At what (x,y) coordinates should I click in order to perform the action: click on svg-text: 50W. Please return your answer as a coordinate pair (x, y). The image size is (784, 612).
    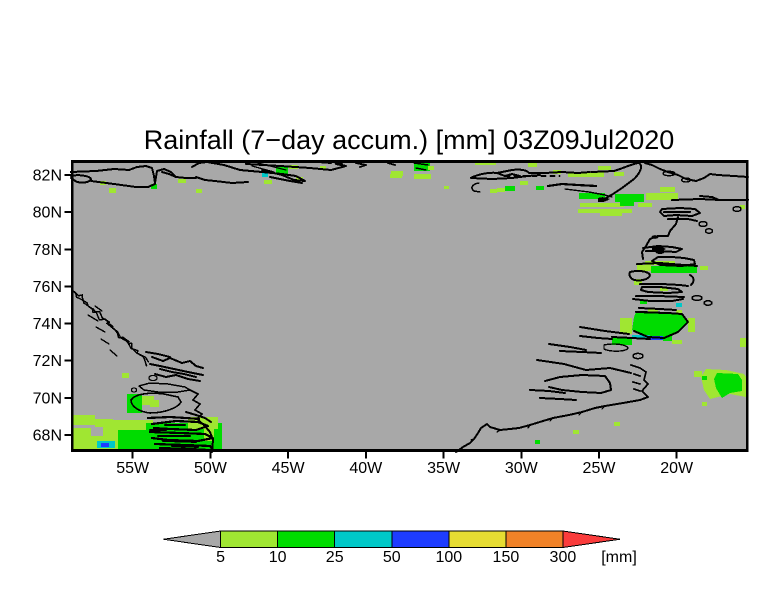
    Looking at the image, I should click on (211, 468).